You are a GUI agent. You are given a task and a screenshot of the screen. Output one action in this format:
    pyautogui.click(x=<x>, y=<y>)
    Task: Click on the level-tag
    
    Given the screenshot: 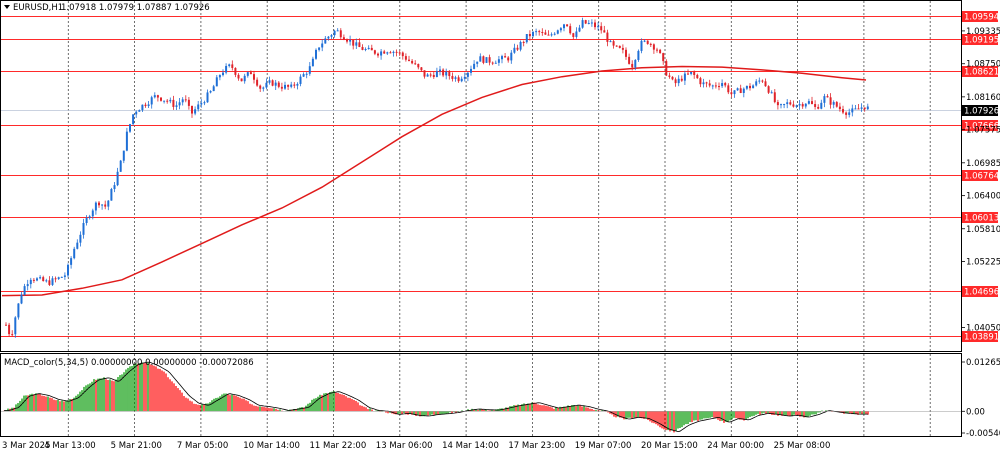 What is the action you would take?
    pyautogui.click(x=980, y=336)
    